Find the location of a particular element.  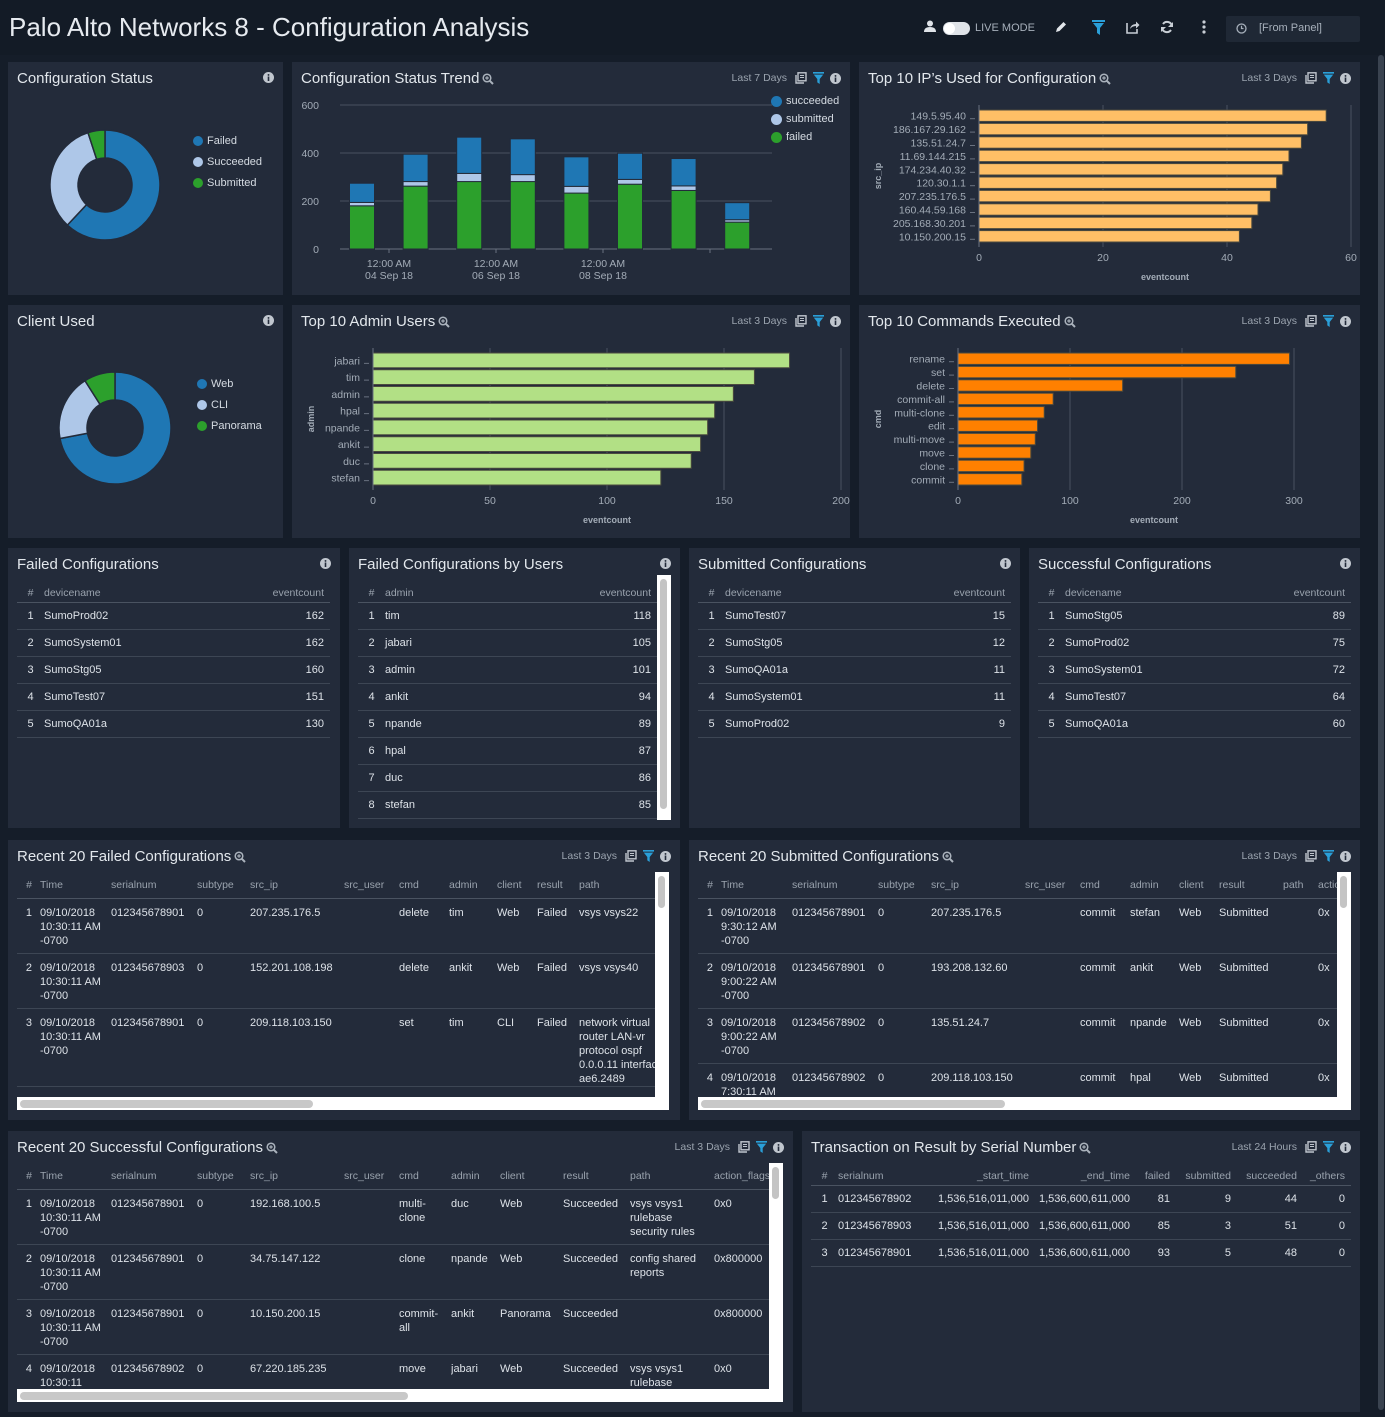

table-row: 3 admin 101 is located at coordinates (507, 670).